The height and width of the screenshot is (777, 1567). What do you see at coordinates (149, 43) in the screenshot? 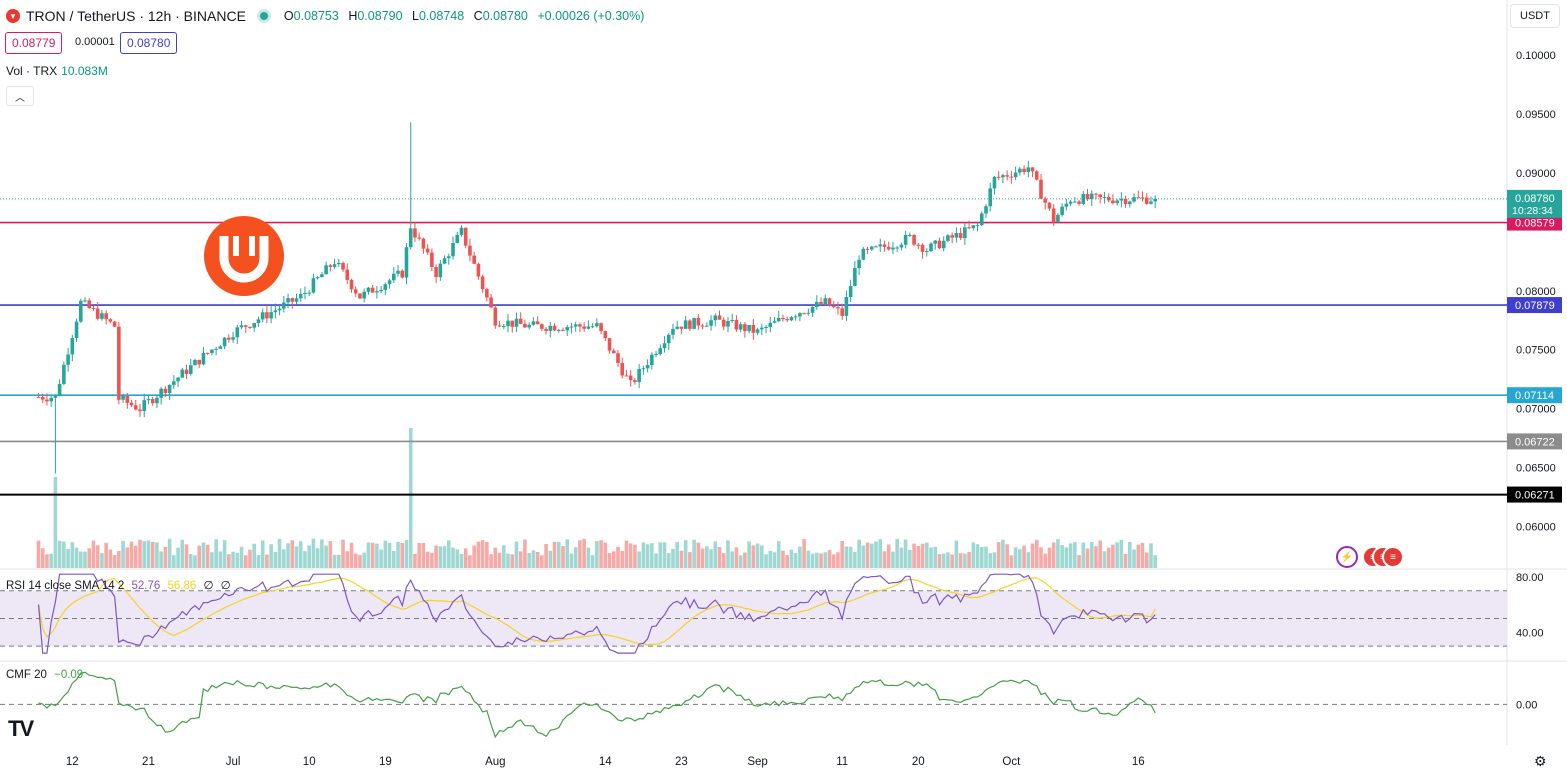
I see `buy-price-button: 0.08780` at bounding box center [149, 43].